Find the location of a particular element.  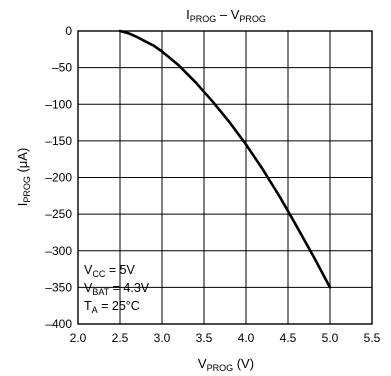

y-tick-label: –300 is located at coordinates (58, 251).